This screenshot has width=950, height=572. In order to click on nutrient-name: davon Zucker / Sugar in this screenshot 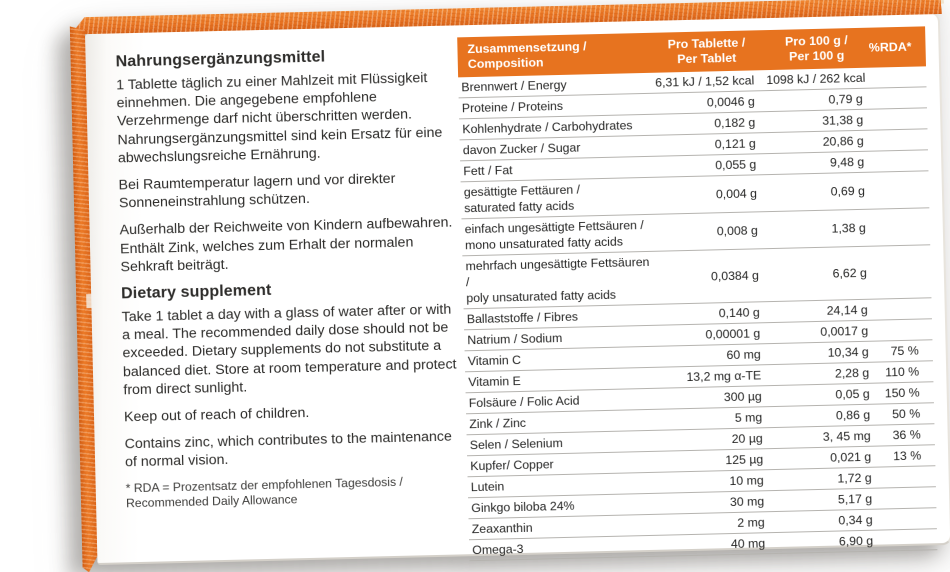, I will do `click(521, 149)`.